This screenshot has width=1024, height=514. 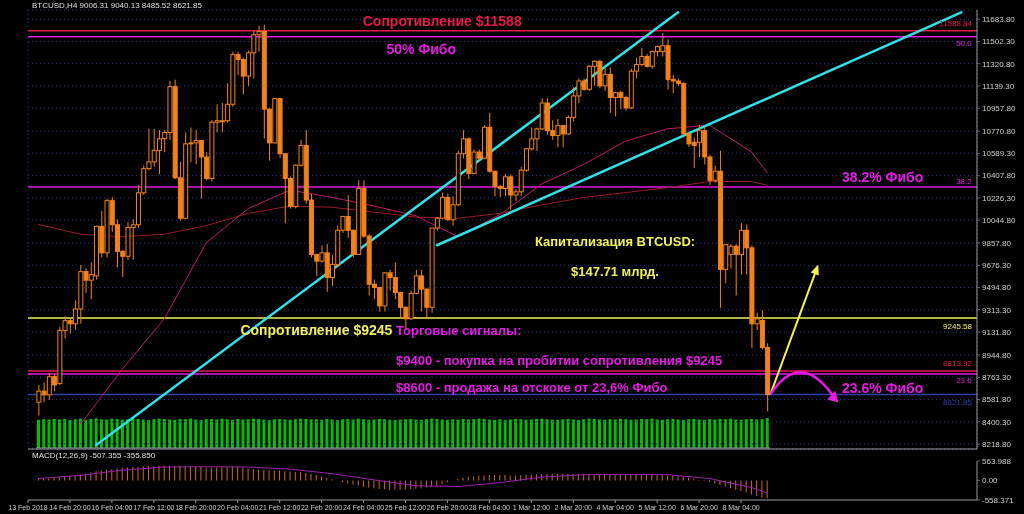 I want to click on ref-line-label: 8813.92, so click(x=958, y=364).